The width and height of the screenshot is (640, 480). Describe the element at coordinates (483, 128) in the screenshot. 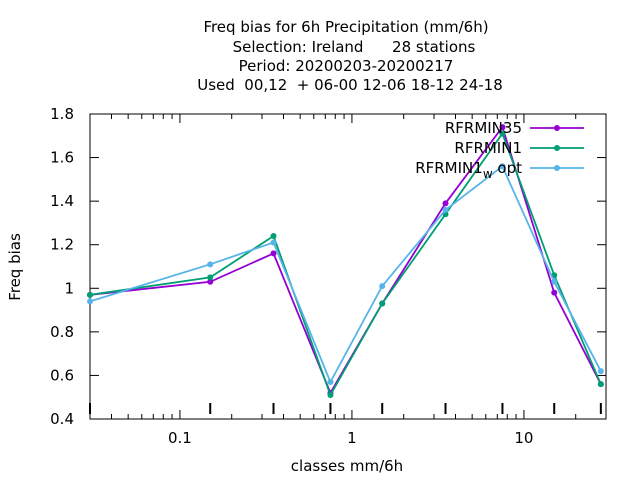

I see `legend-label: RFRMIN35` at that location.